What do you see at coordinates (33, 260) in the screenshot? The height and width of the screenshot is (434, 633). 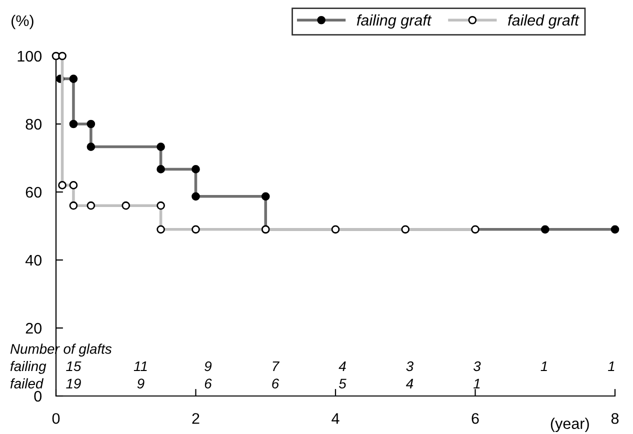 I see `y-tick-label: 40` at bounding box center [33, 260].